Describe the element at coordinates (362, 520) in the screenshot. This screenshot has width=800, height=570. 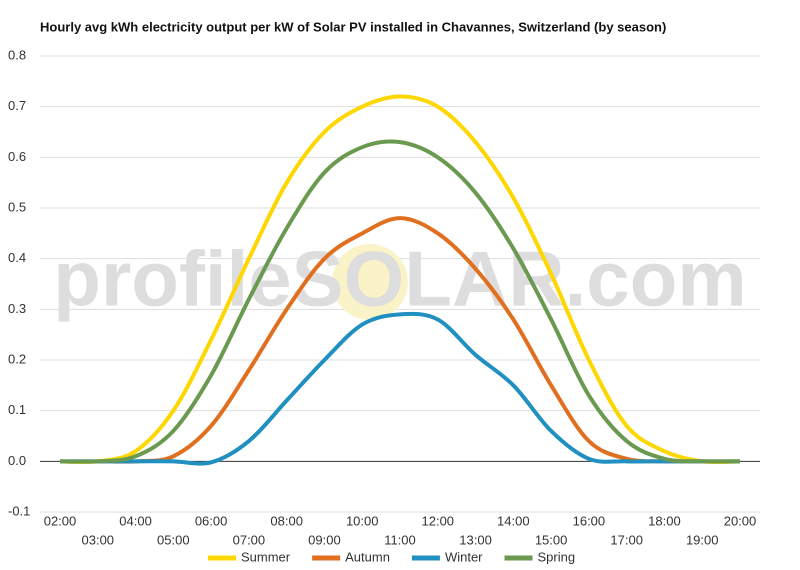
I see `x-tick-label: 10:00` at that location.